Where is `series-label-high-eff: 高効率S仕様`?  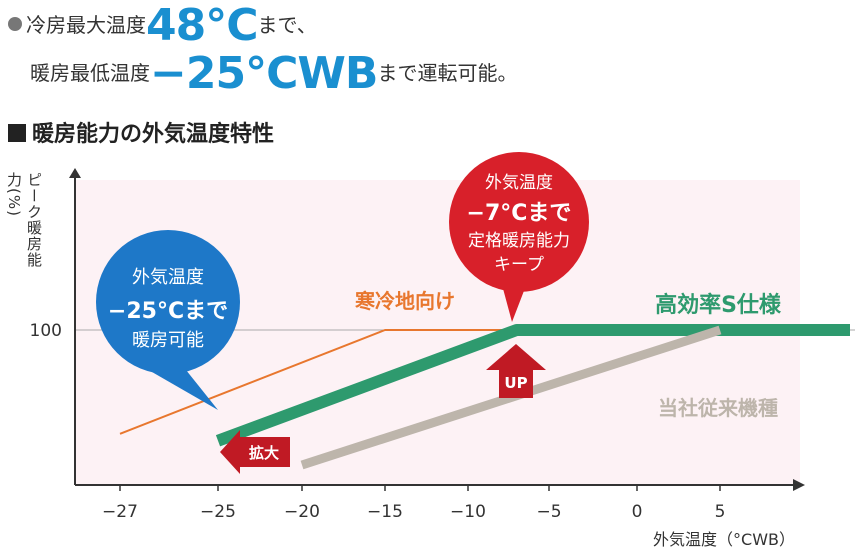
series-label-high-eff: 高効率S仕様 is located at coordinates (718, 305).